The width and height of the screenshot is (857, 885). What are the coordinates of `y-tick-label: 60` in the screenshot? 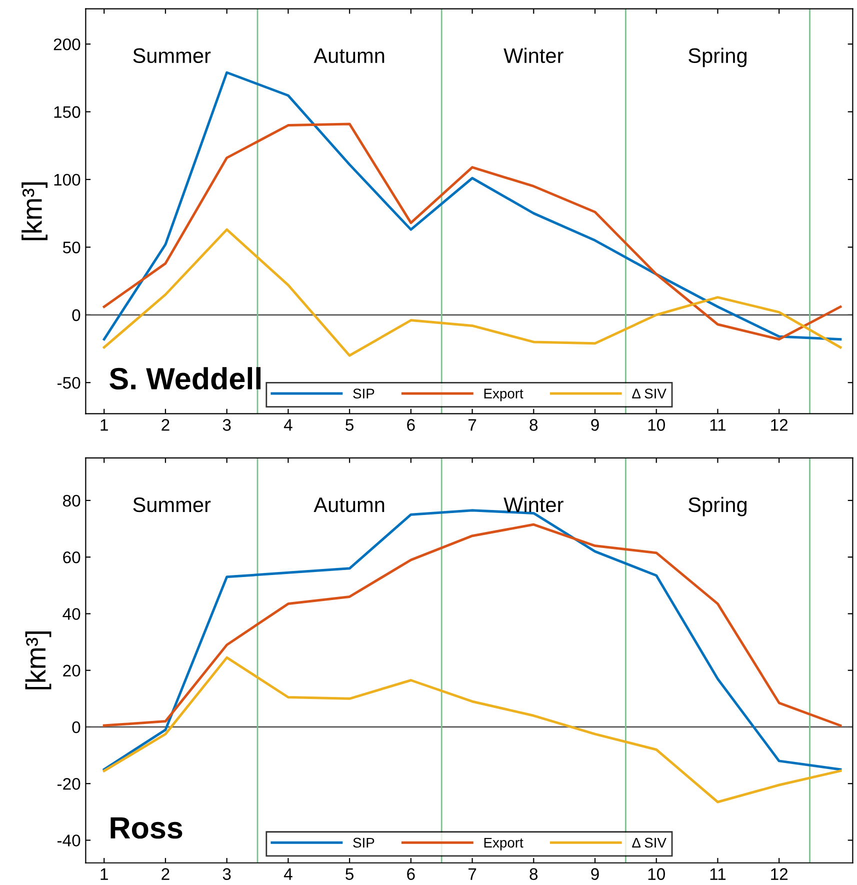 It's located at (71, 557).